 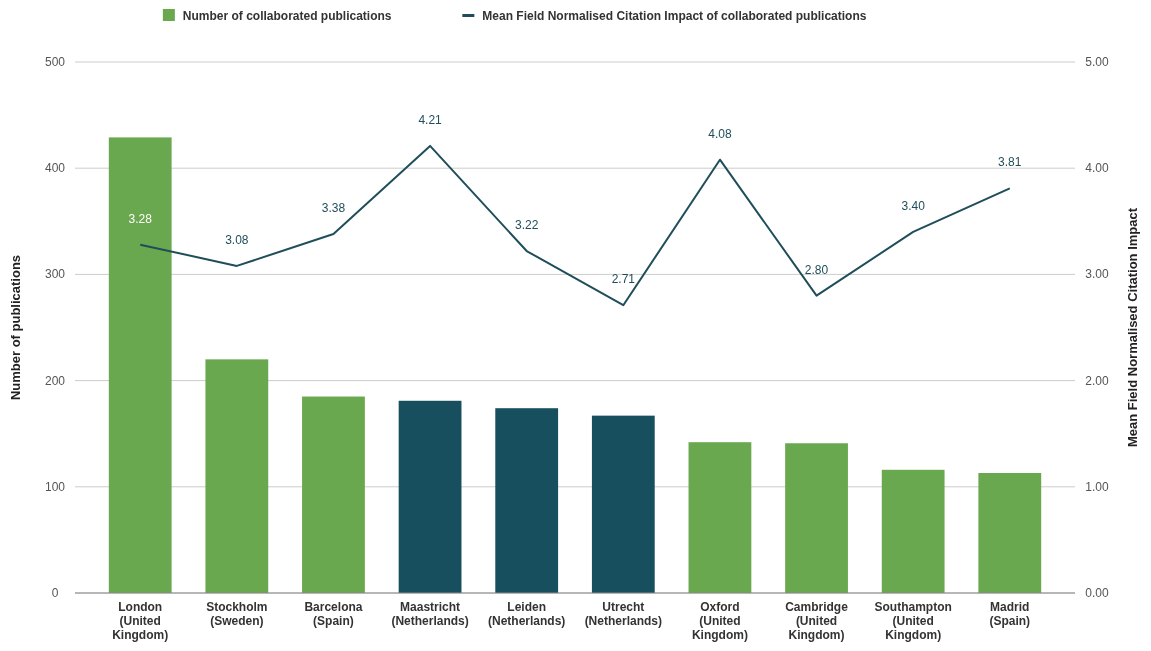 I want to click on x-tick-label: Barcelona (Spain), so click(x=333, y=614).